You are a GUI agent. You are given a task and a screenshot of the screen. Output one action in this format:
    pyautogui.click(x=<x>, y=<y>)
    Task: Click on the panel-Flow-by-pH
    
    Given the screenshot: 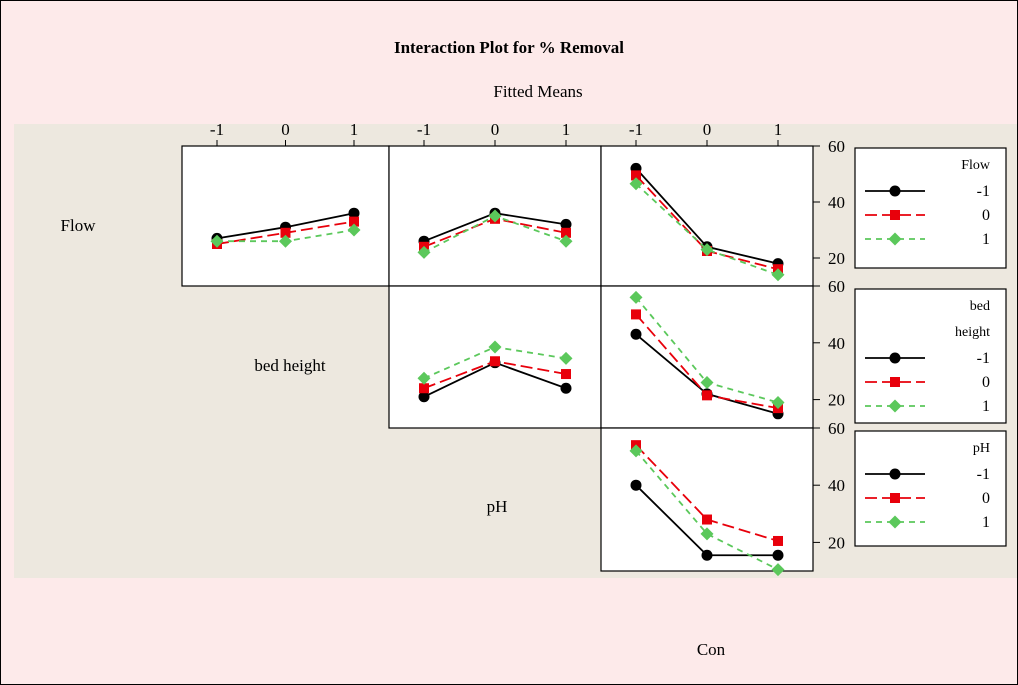 What is the action you would take?
    pyautogui.click(x=495, y=216)
    